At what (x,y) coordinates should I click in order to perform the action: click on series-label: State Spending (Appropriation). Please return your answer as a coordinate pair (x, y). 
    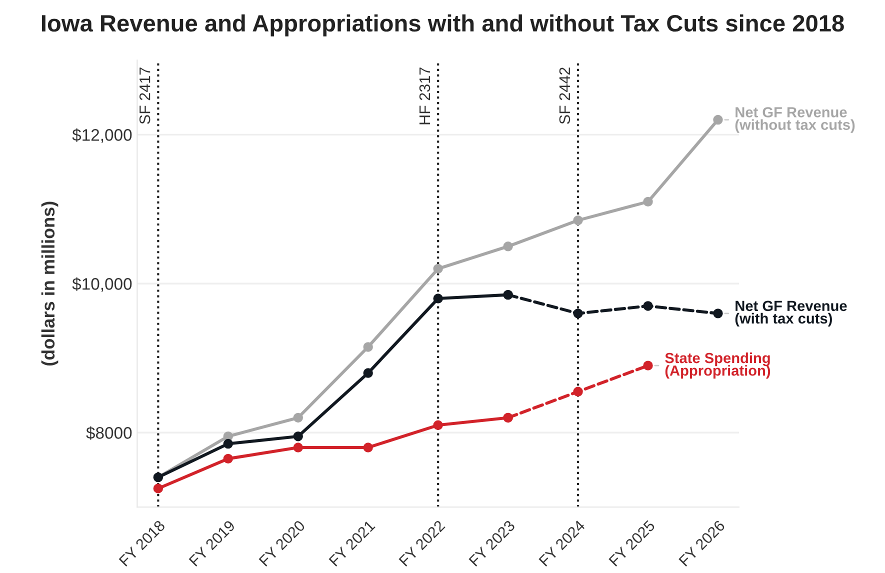
    Looking at the image, I should click on (717, 365).